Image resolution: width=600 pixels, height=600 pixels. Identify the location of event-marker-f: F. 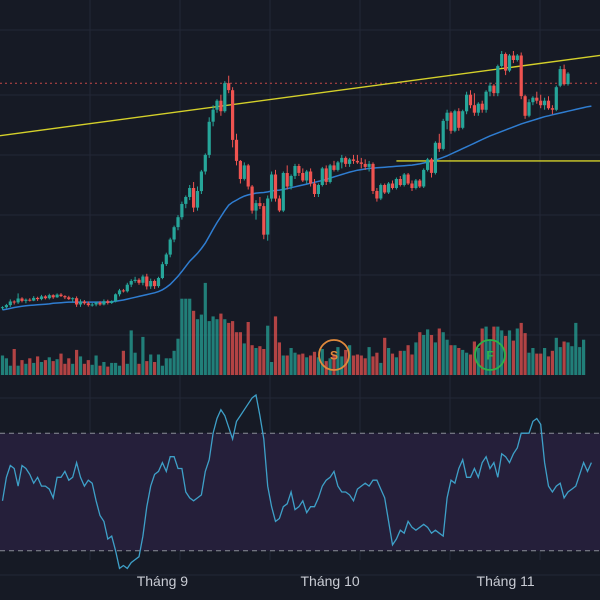
(490, 355).